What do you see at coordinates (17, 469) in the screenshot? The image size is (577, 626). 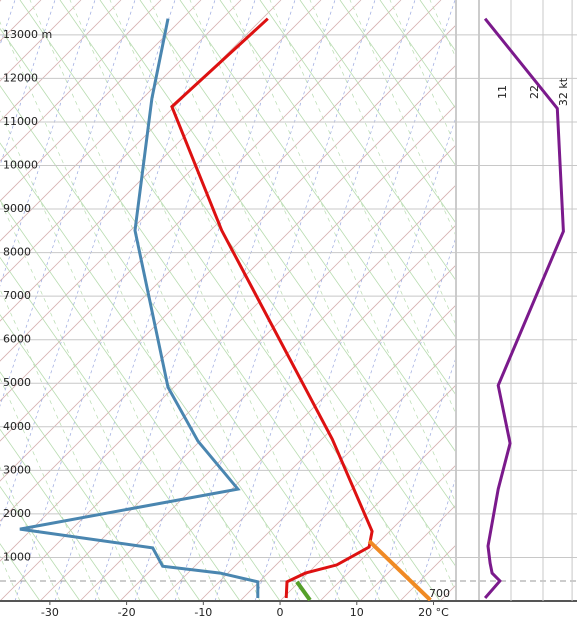 I see `y-tick-label: 3000` at bounding box center [17, 469].